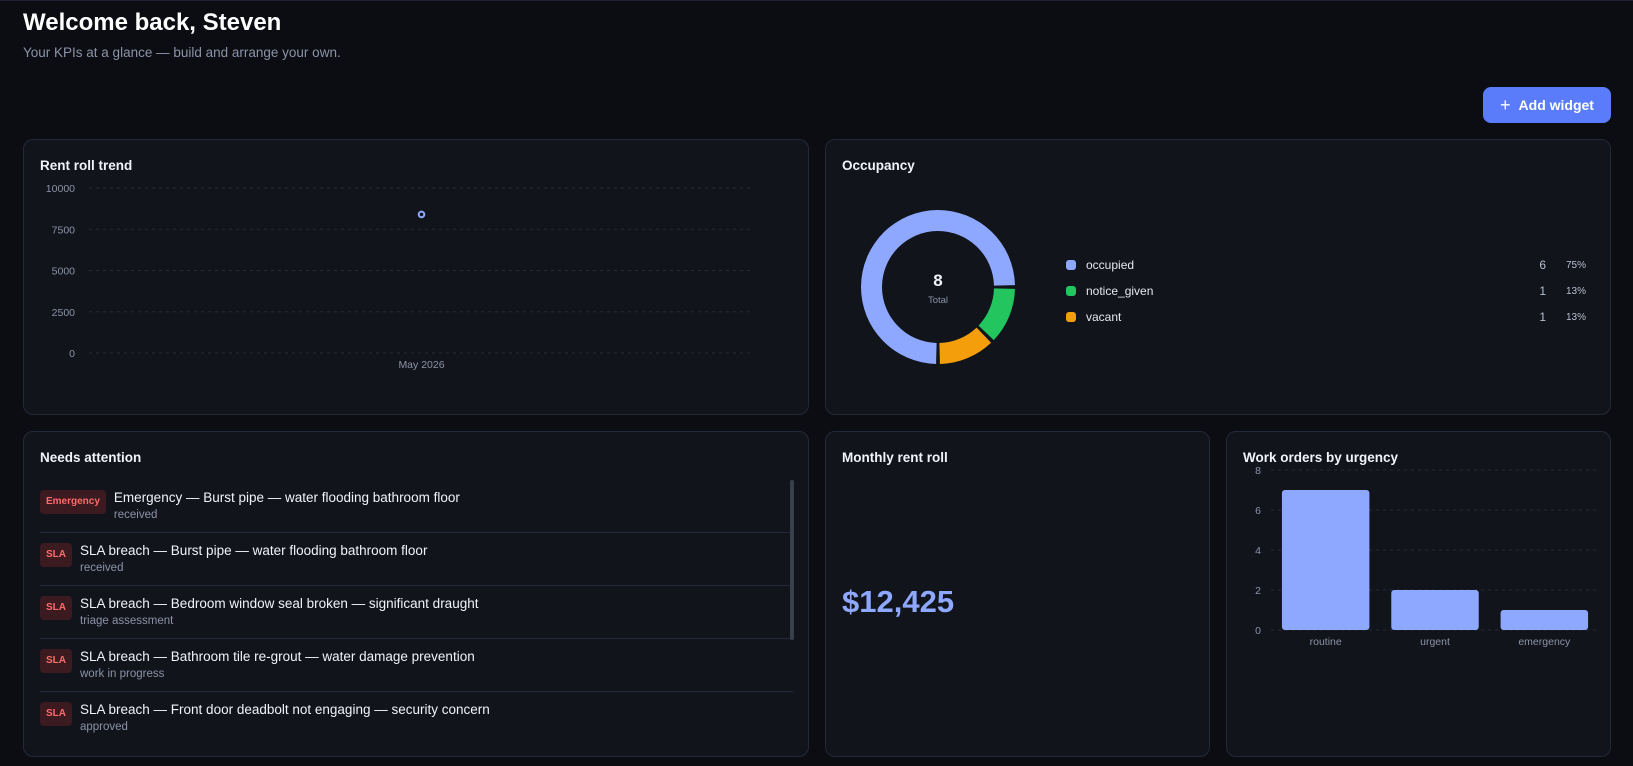  Describe the element at coordinates (400, 277) in the screenshot. I see `rent-trend-chart: 10000 7500 5000 2500 0 May 2026` at that location.